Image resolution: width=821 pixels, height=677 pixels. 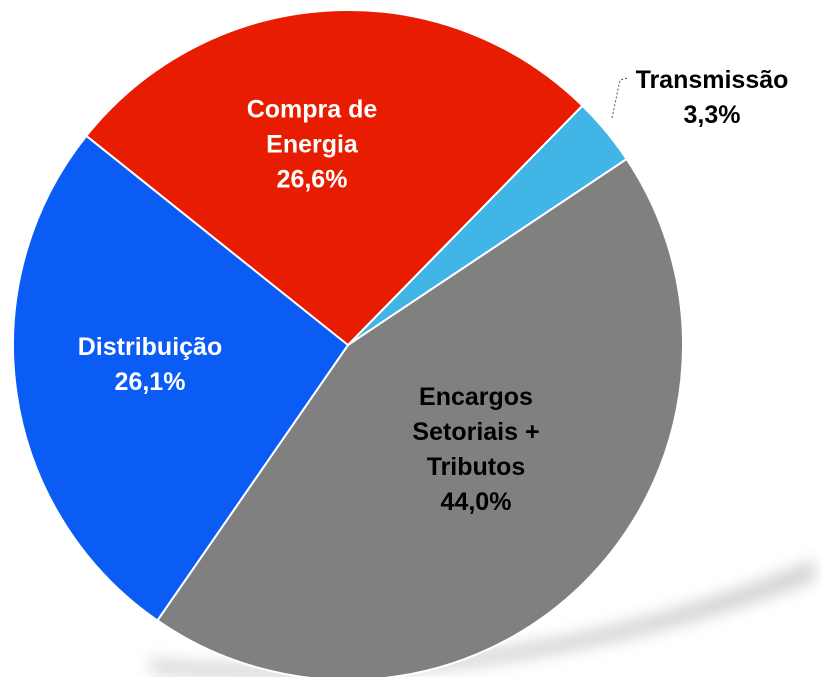 I want to click on slice-label: Compra de Energia 26,6%, so click(x=312, y=145).